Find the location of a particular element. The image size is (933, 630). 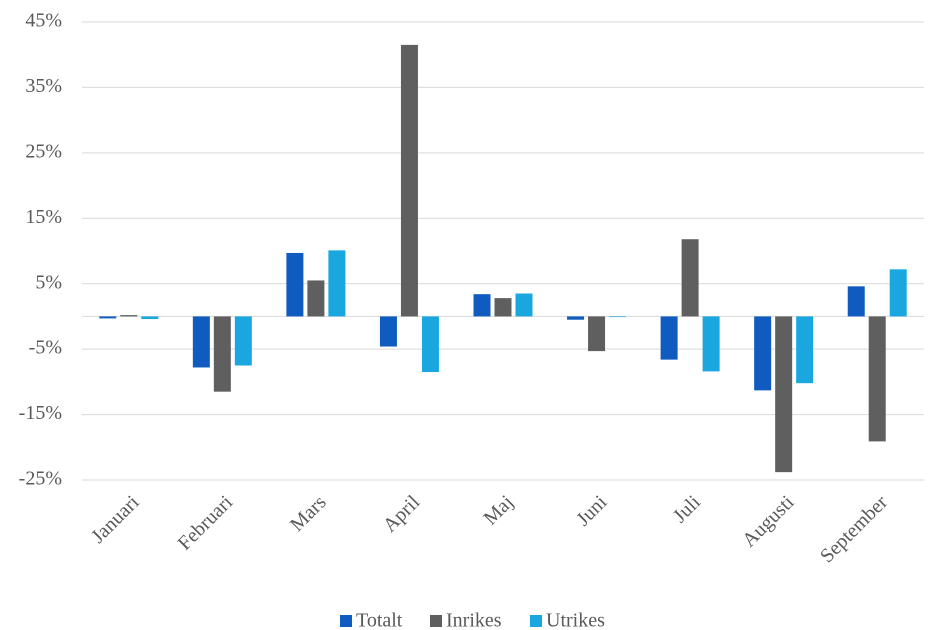

x-tick-label: Januari is located at coordinates (115, 519).